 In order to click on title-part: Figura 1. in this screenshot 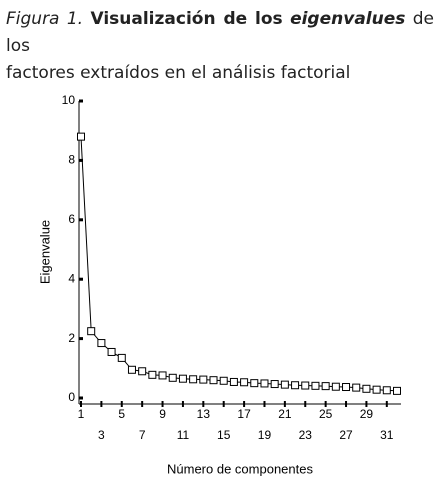, I will do `click(45, 19)`.